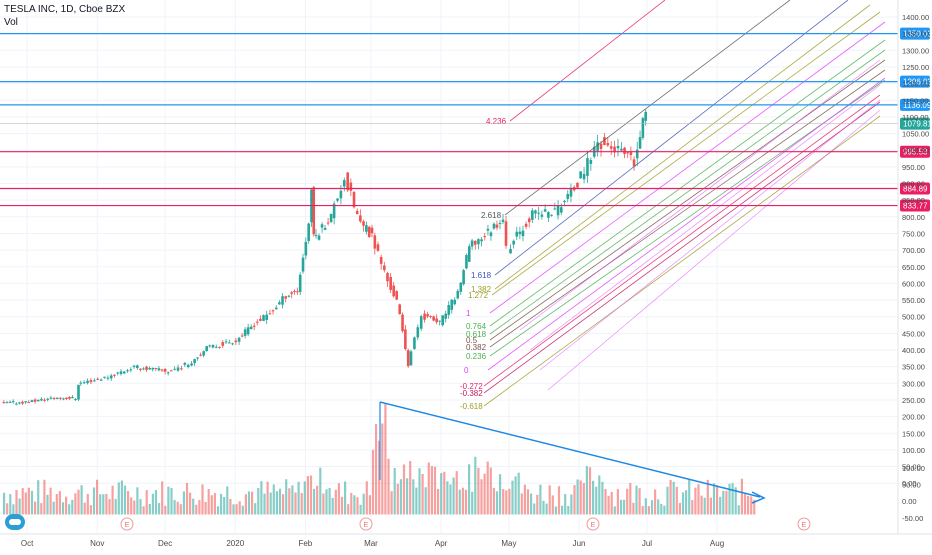 Image resolution: width=932 pixels, height=555 pixels. Describe the element at coordinates (913, 250) in the screenshot. I see `price-axis-tick: 700.00` at that location.